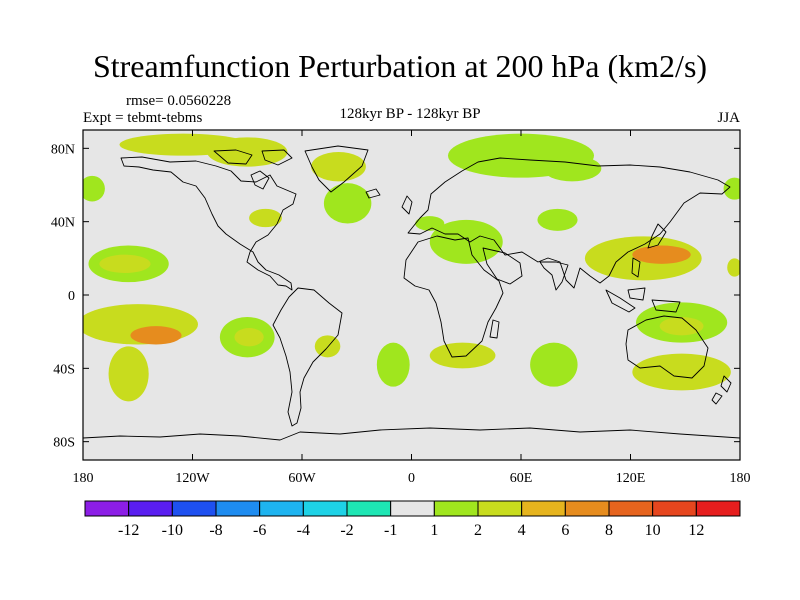 This screenshot has height=600, width=800. Describe the element at coordinates (434, 530) in the screenshot. I see `colorbar-label: 1` at that location.